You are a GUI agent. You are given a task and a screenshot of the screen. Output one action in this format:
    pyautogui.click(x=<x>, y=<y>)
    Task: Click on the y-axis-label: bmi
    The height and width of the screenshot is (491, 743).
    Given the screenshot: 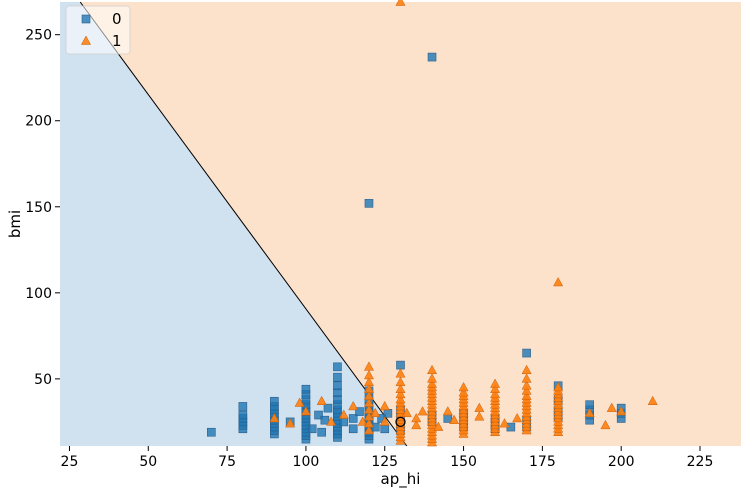 What is the action you would take?
    pyautogui.click(x=15, y=224)
    